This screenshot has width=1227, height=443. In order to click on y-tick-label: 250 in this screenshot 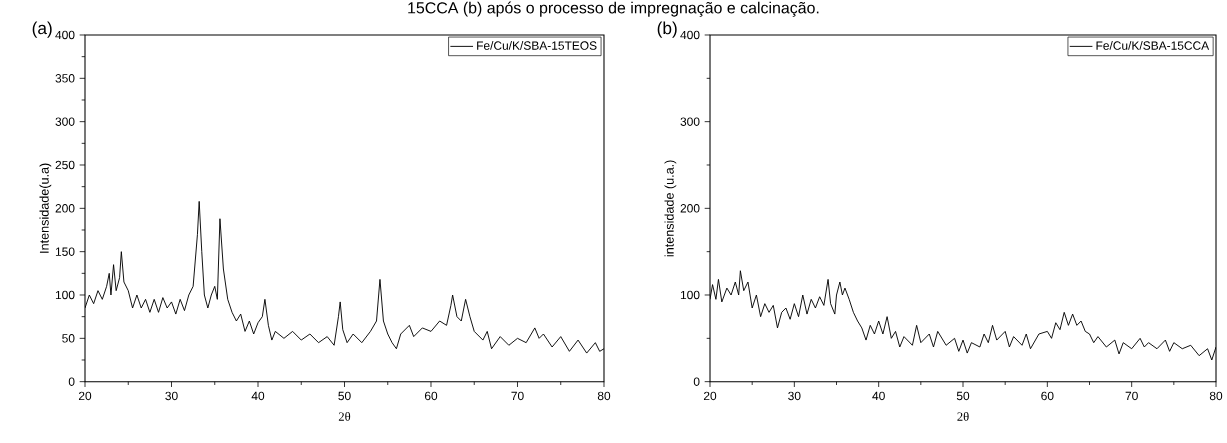, I will do `click(65, 165)`.